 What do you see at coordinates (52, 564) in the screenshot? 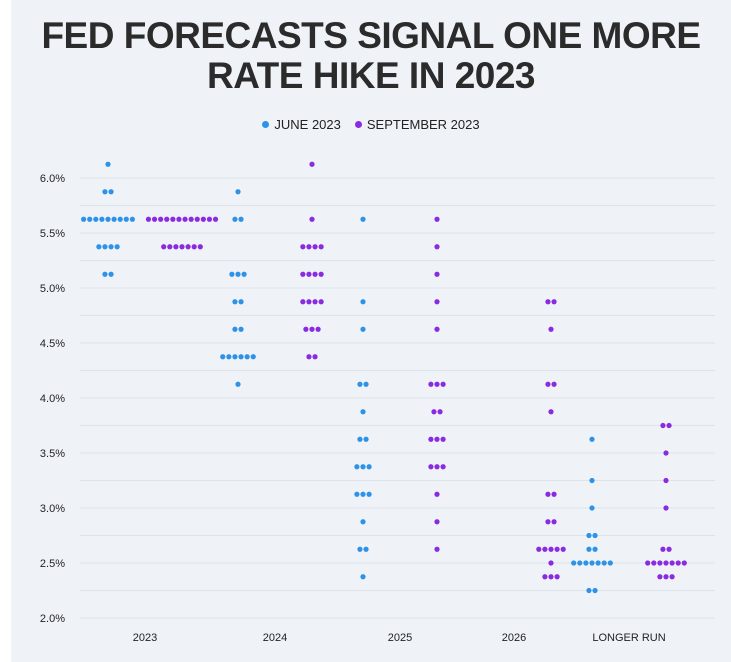
I see `y-tick-label: 2.5%` at bounding box center [52, 564].